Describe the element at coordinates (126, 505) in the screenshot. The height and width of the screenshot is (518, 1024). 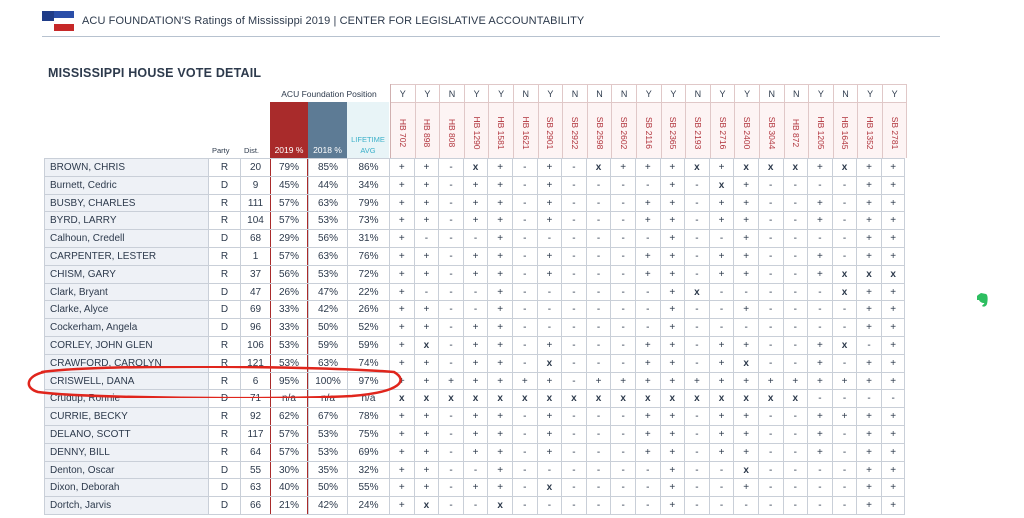
I see `legislator-name: Dortch, Jarvis` at that location.